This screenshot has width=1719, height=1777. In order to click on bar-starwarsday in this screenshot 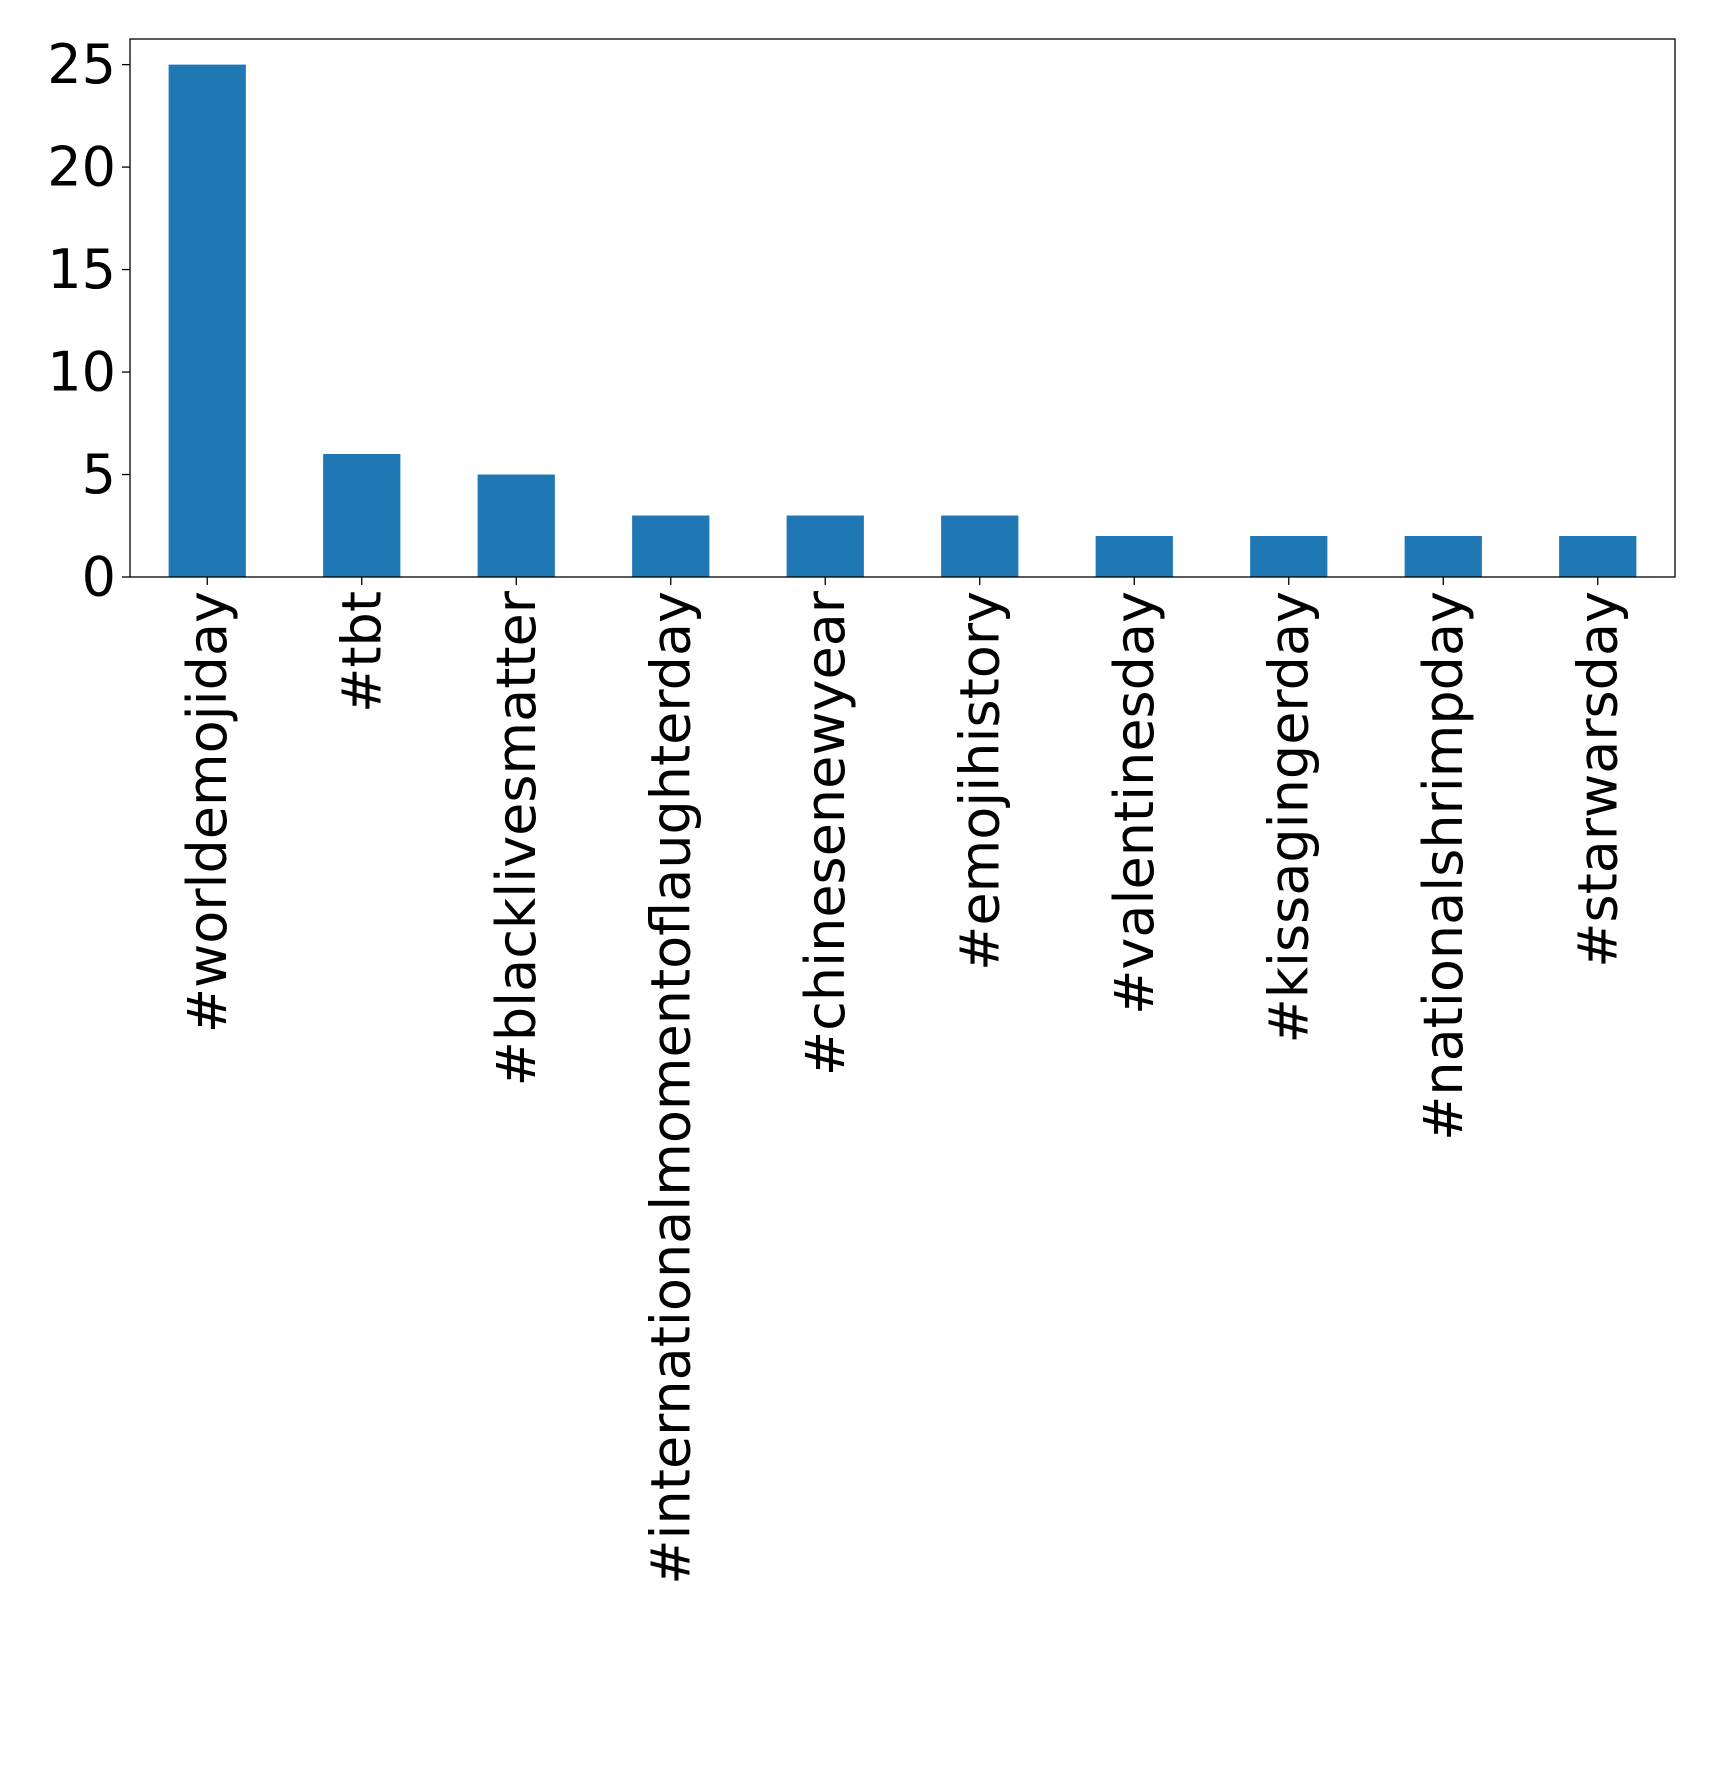, I will do `click(1598, 556)`.